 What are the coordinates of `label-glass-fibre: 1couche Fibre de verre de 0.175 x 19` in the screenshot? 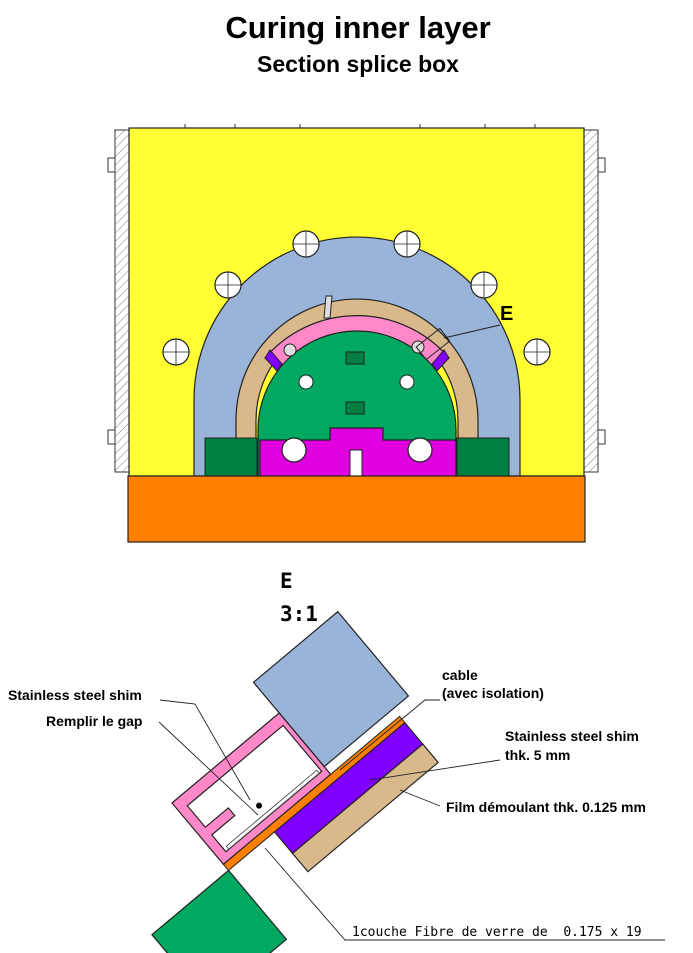 It's located at (497, 932).